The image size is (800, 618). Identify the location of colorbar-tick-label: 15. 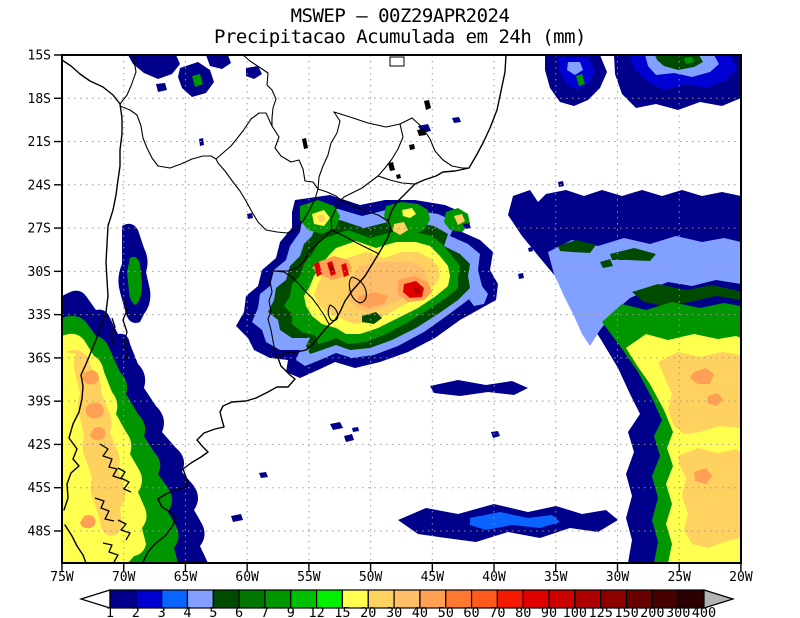
(342, 611).